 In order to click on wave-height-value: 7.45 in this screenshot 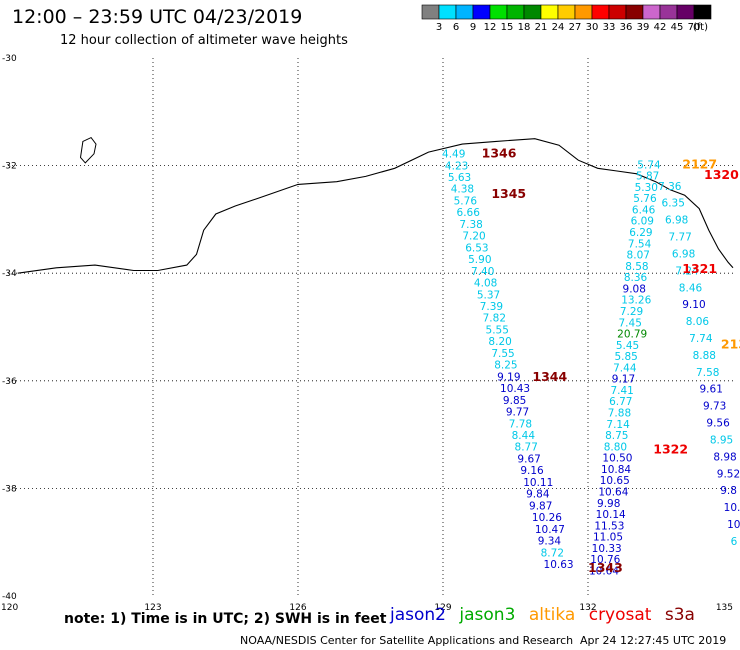, I will do `click(630, 323)`.